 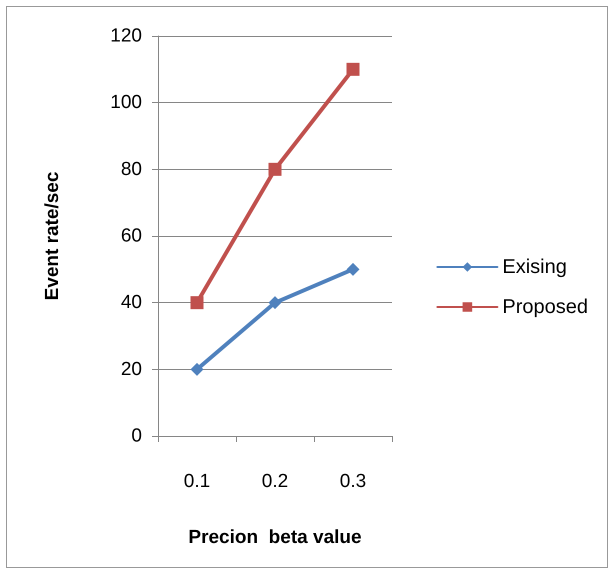 I want to click on y-tick-label: 60, so click(x=131, y=236).